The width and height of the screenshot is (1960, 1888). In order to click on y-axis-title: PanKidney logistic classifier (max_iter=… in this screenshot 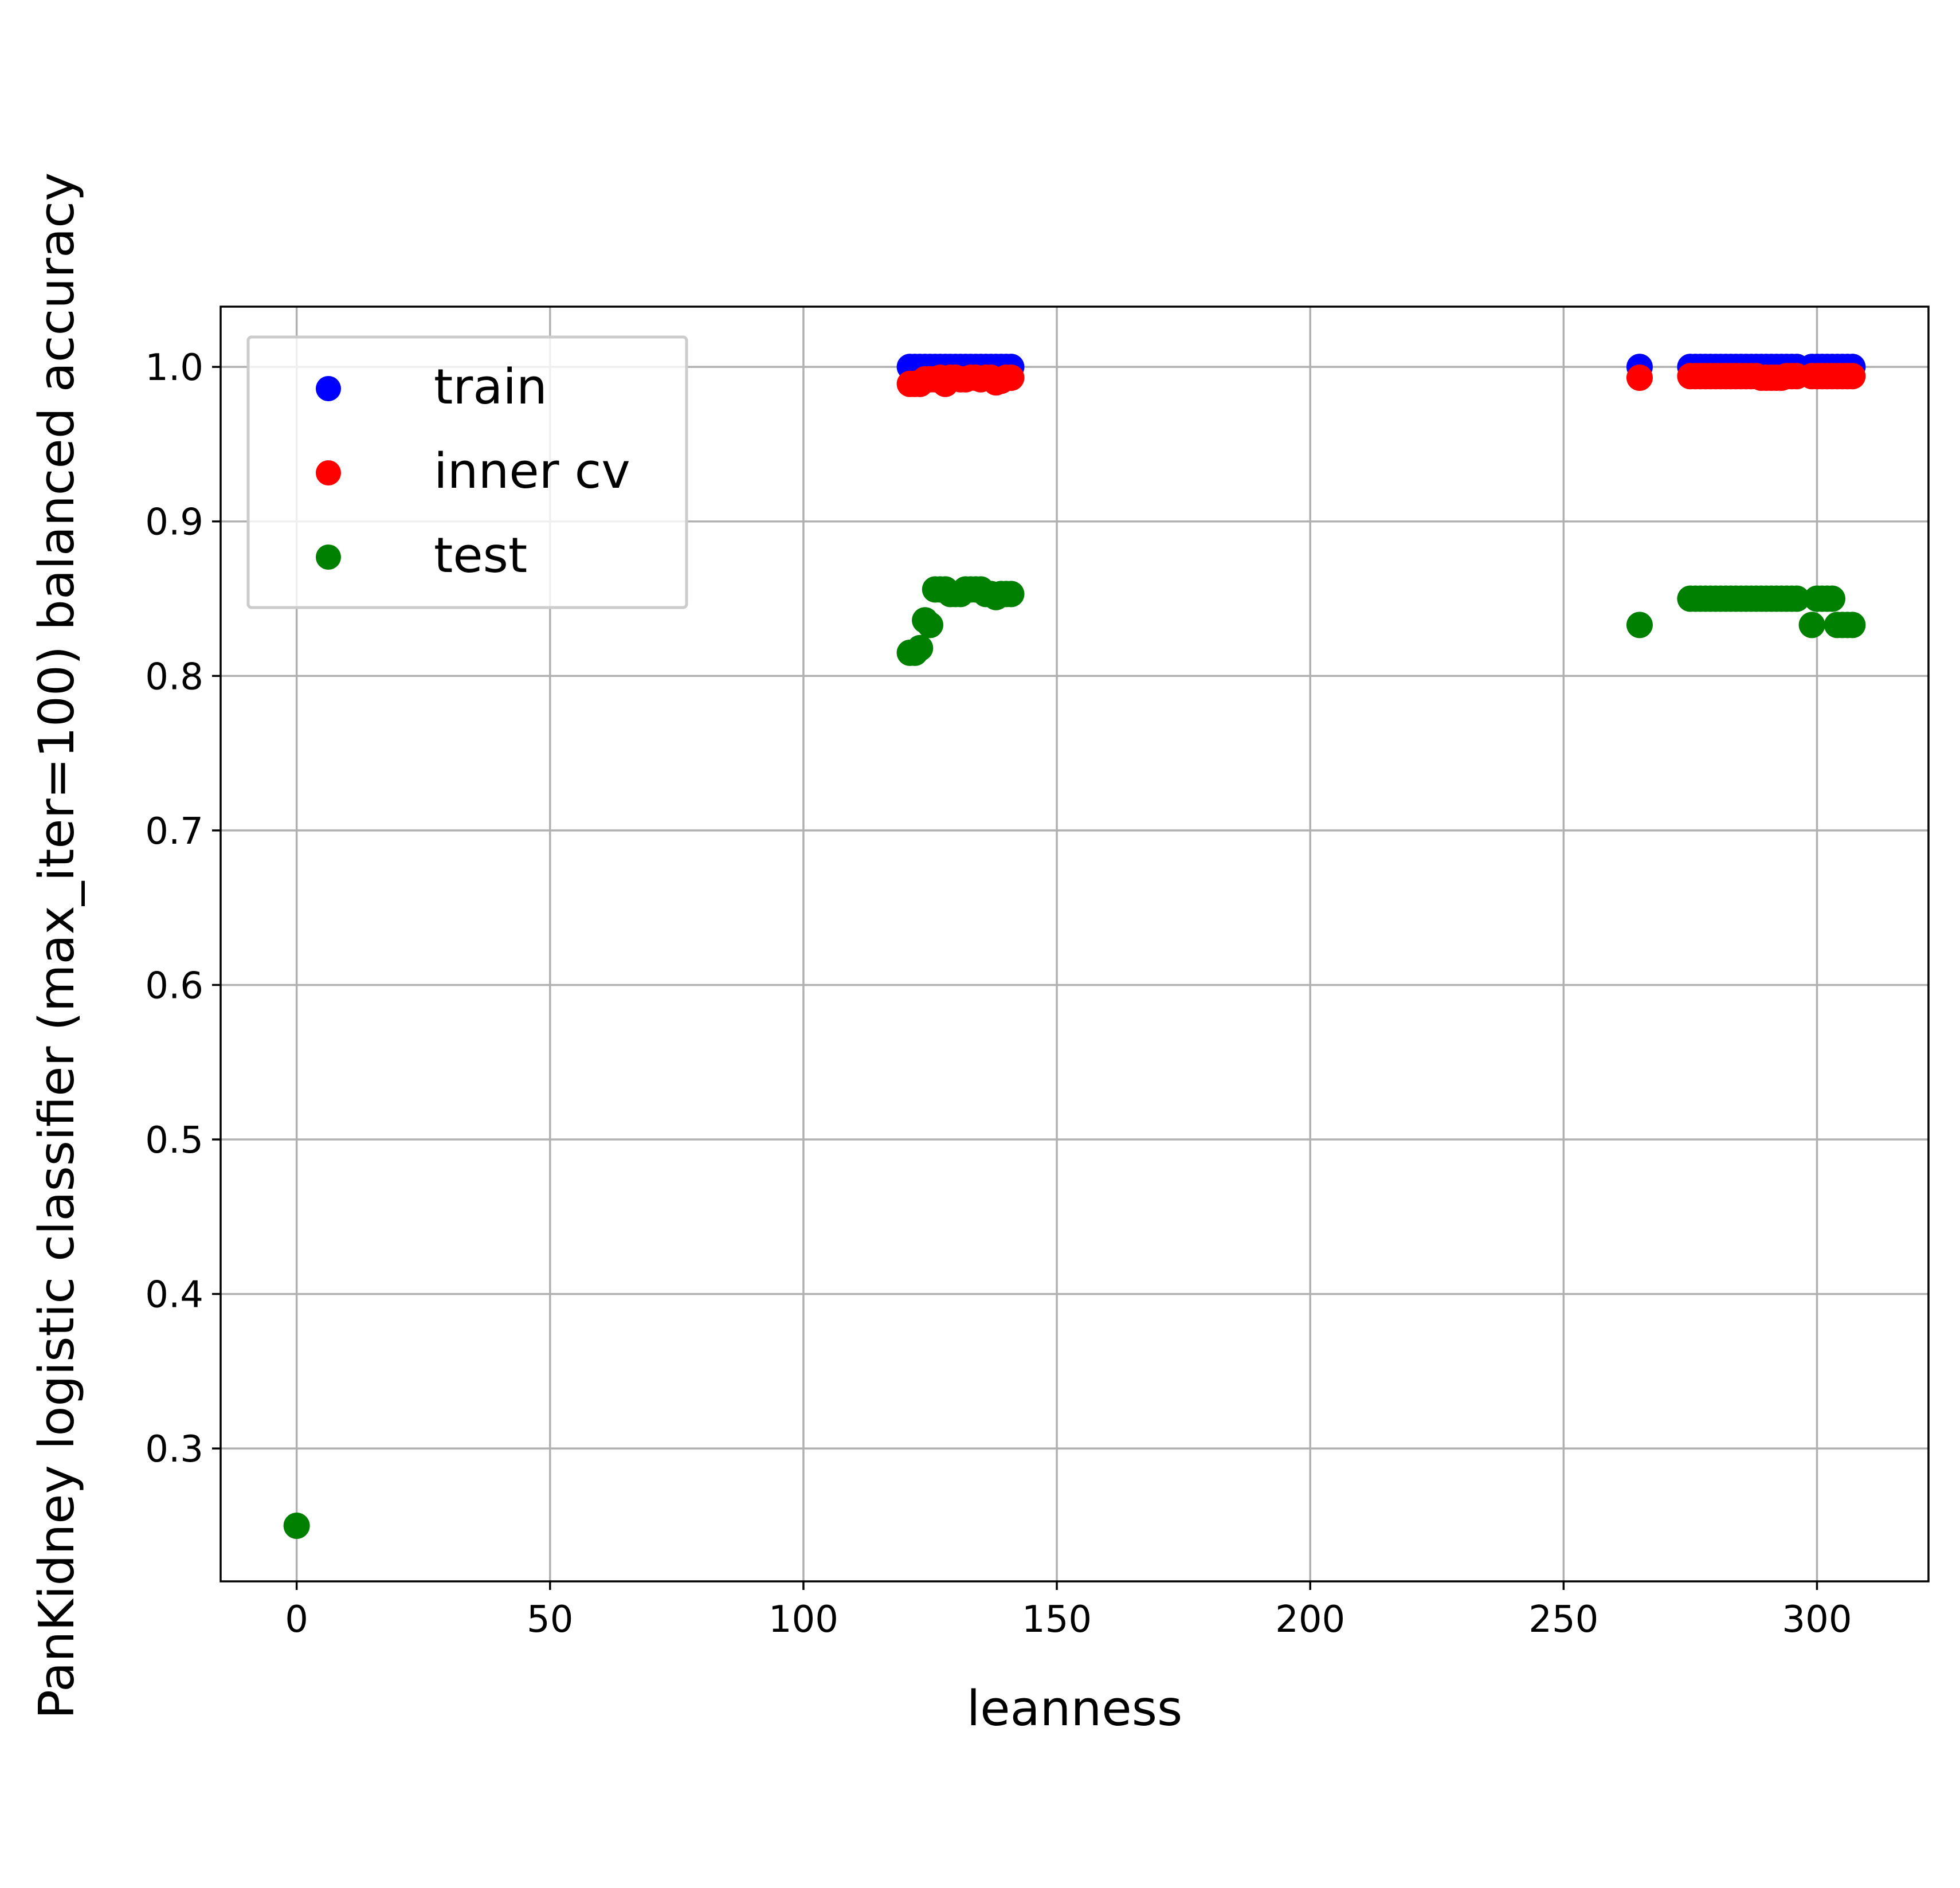, I will do `click(57, 946)`.